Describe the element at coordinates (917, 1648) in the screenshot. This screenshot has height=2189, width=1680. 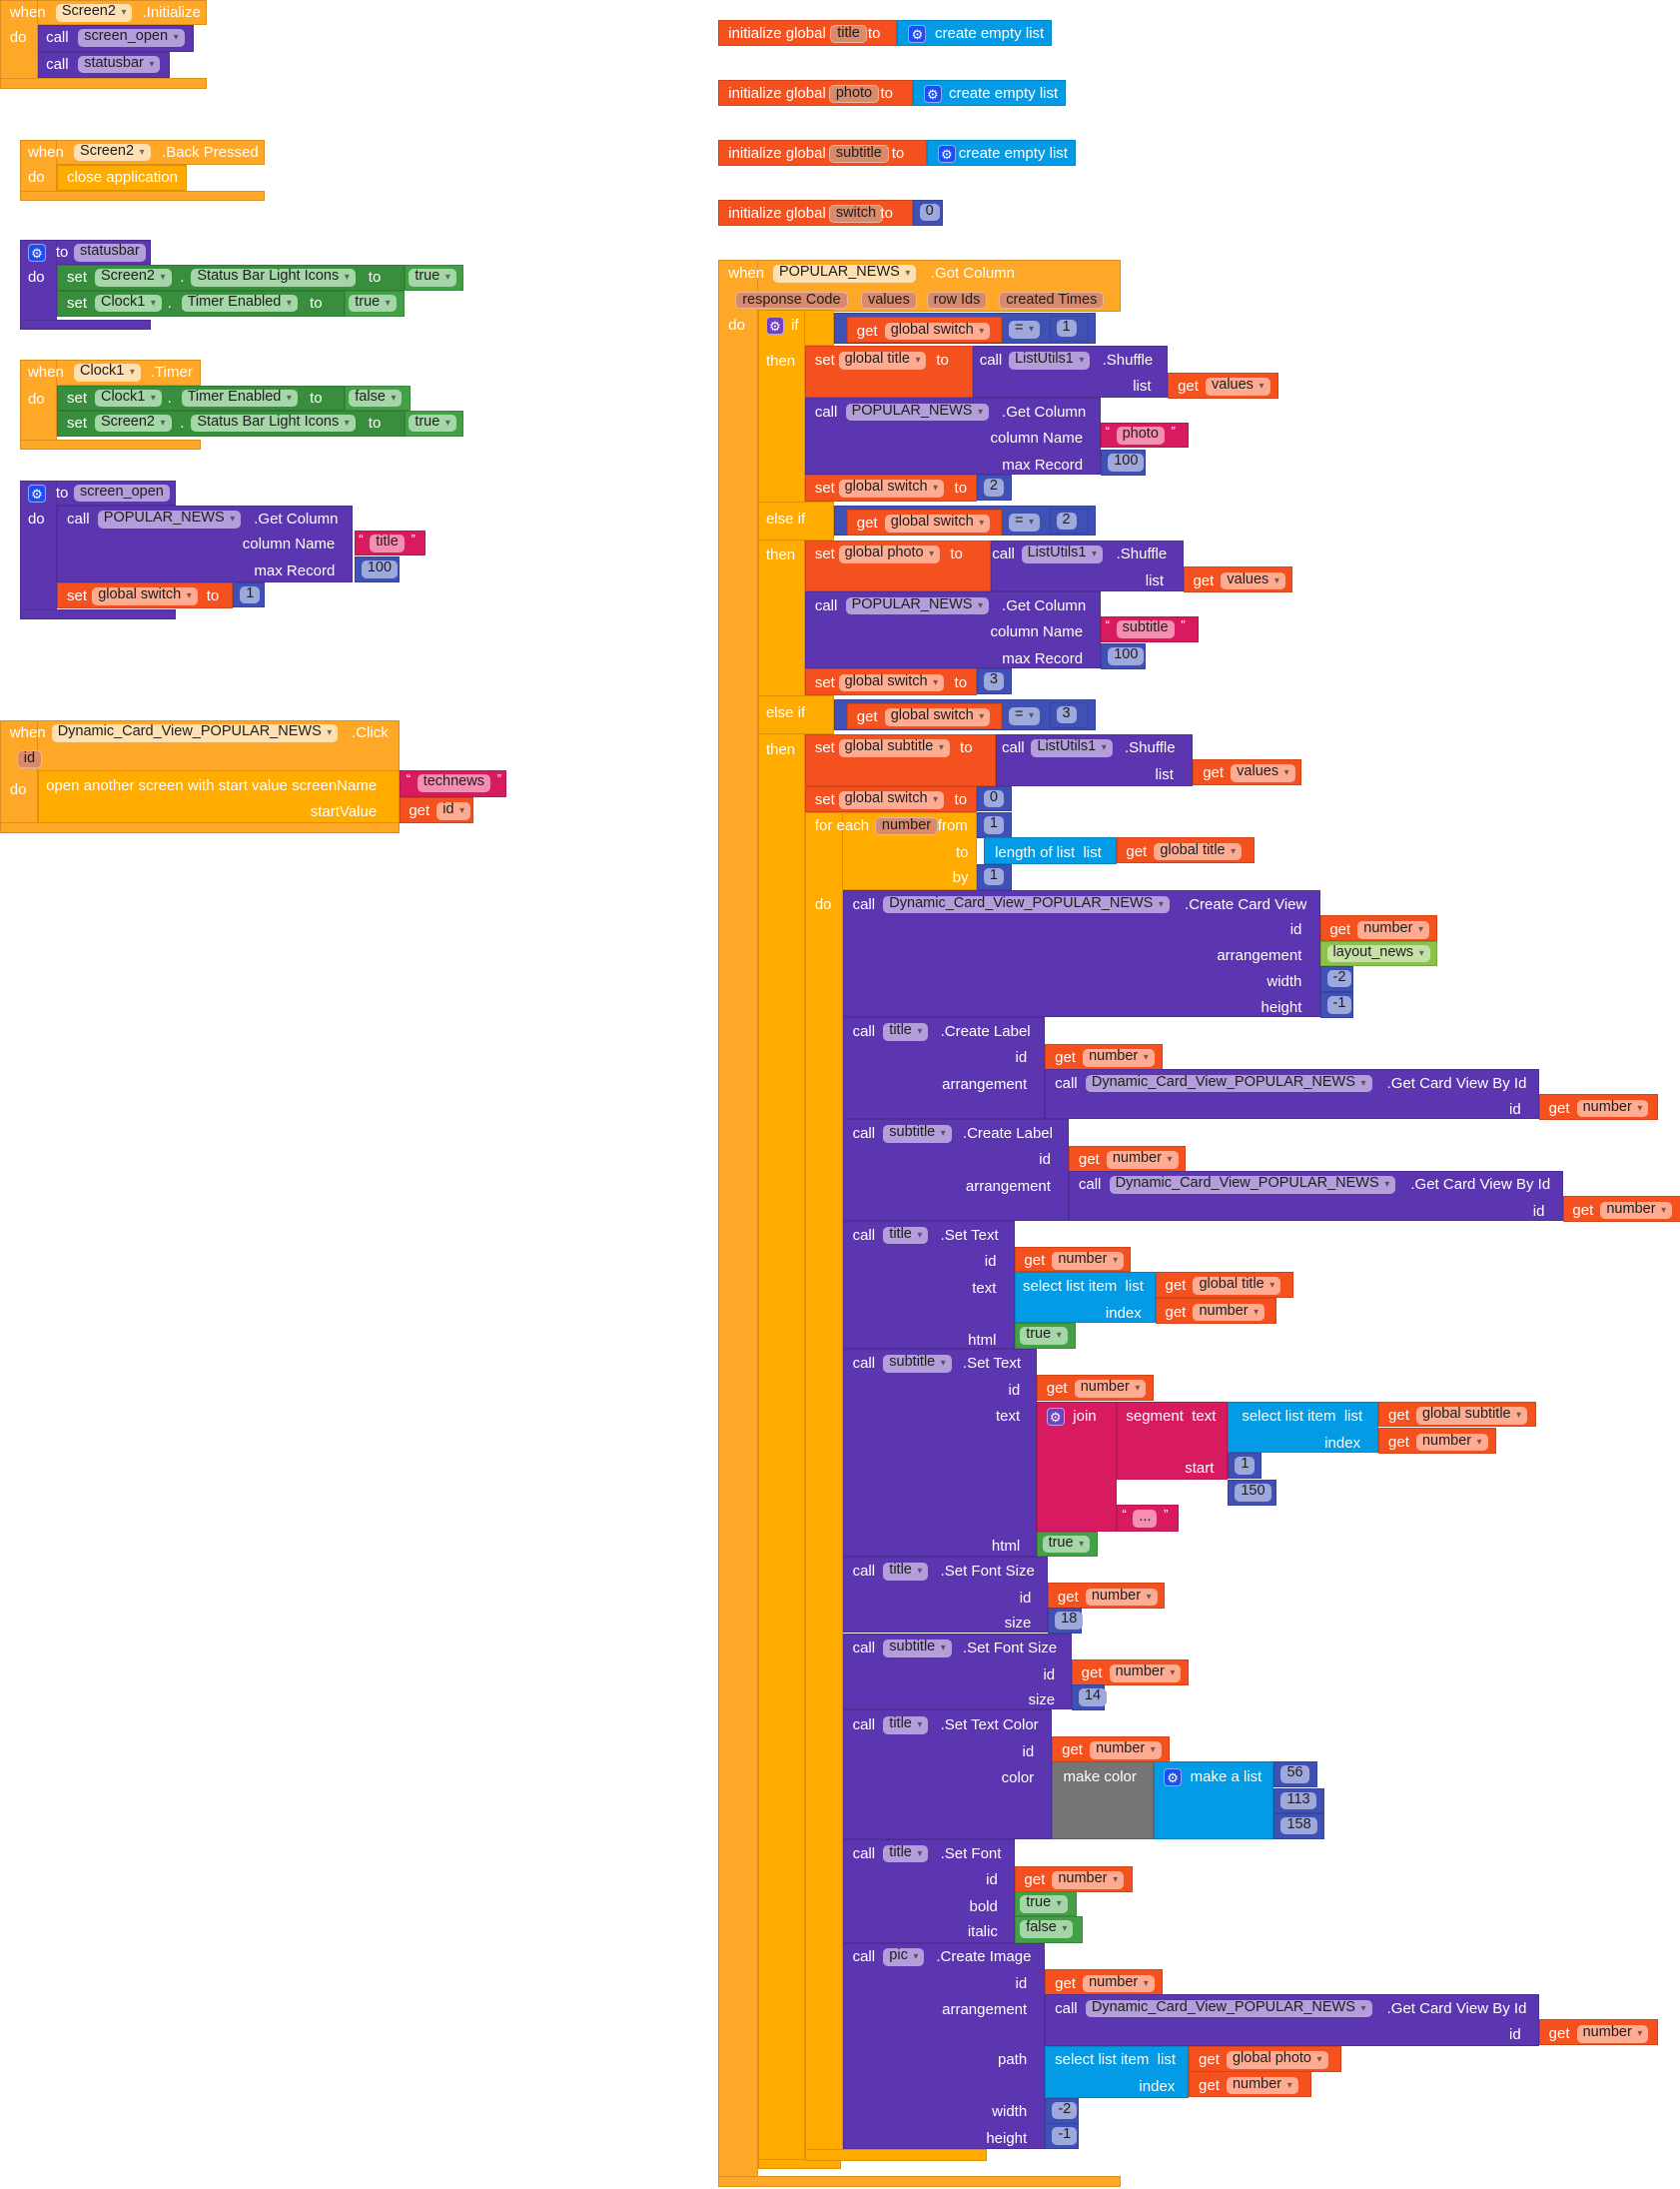
I see `gc-fontsize-subtitle-component-dropdown: subtitle` at that location.